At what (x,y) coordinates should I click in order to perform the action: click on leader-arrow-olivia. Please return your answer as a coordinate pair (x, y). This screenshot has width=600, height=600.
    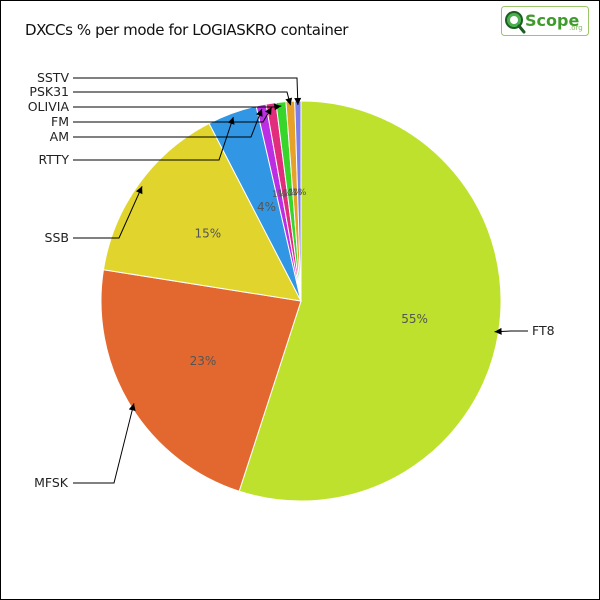
    Looking at the image, I should click on (277, 107).